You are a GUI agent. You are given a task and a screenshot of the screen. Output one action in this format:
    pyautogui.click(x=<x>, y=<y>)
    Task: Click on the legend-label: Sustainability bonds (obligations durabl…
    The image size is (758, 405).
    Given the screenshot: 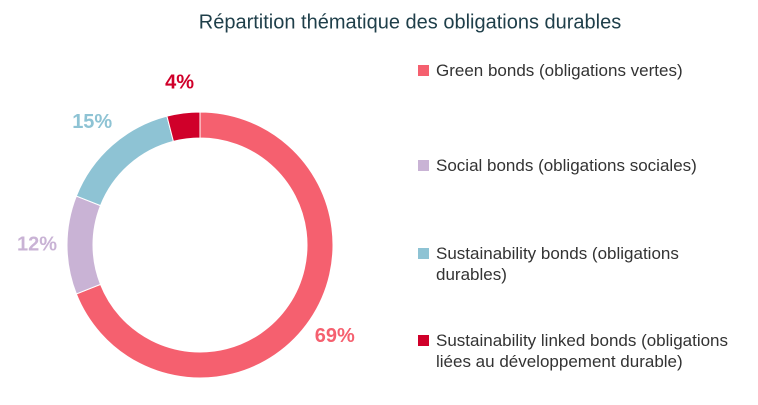 What is the action you would take?
    pyautogui.click(x=557, y=264)
    